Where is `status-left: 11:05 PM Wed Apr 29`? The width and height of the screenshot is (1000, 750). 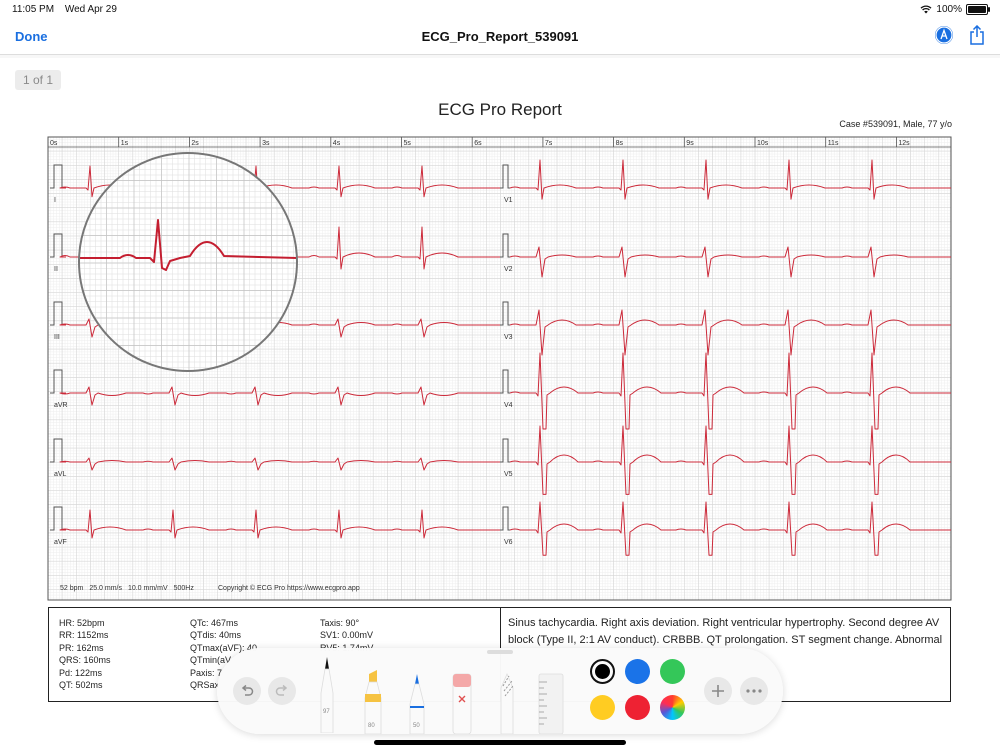 status-left: 11:05 PM Wed Apr 29 is located at coordinates (68, 9).